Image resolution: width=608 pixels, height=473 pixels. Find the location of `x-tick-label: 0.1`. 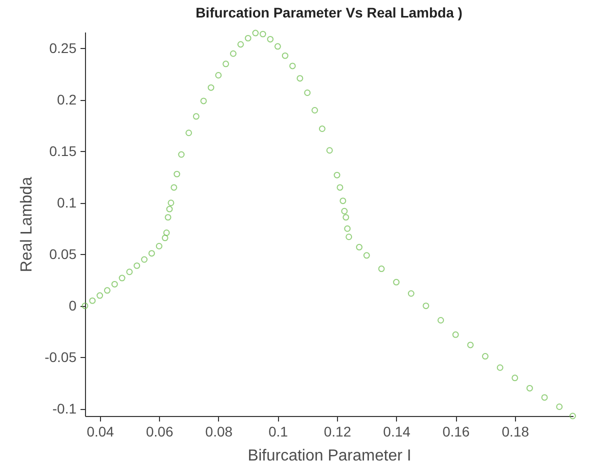

x-tick-label: 0.1 is located at coordinates (278, 432).